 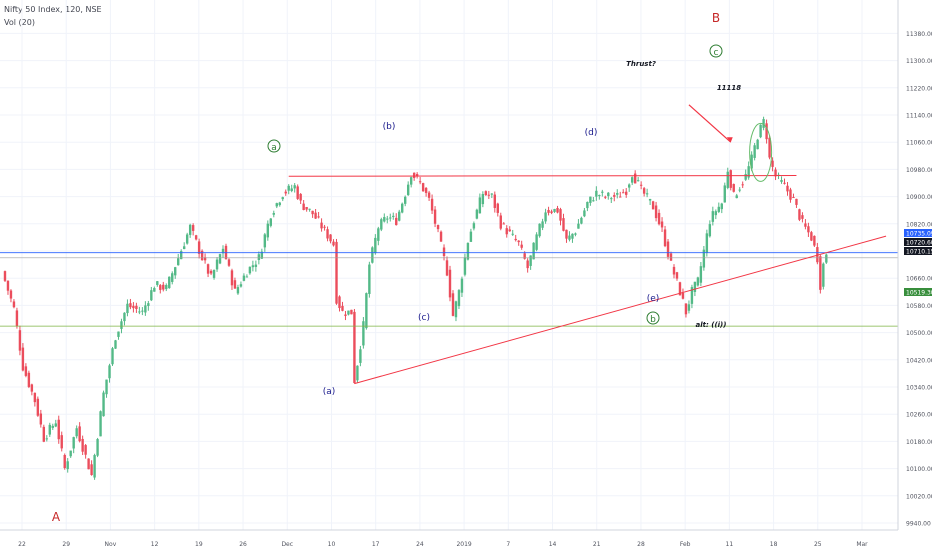 I want to click on annotation-note: alt: ((i)), so click(x=711, y=325).